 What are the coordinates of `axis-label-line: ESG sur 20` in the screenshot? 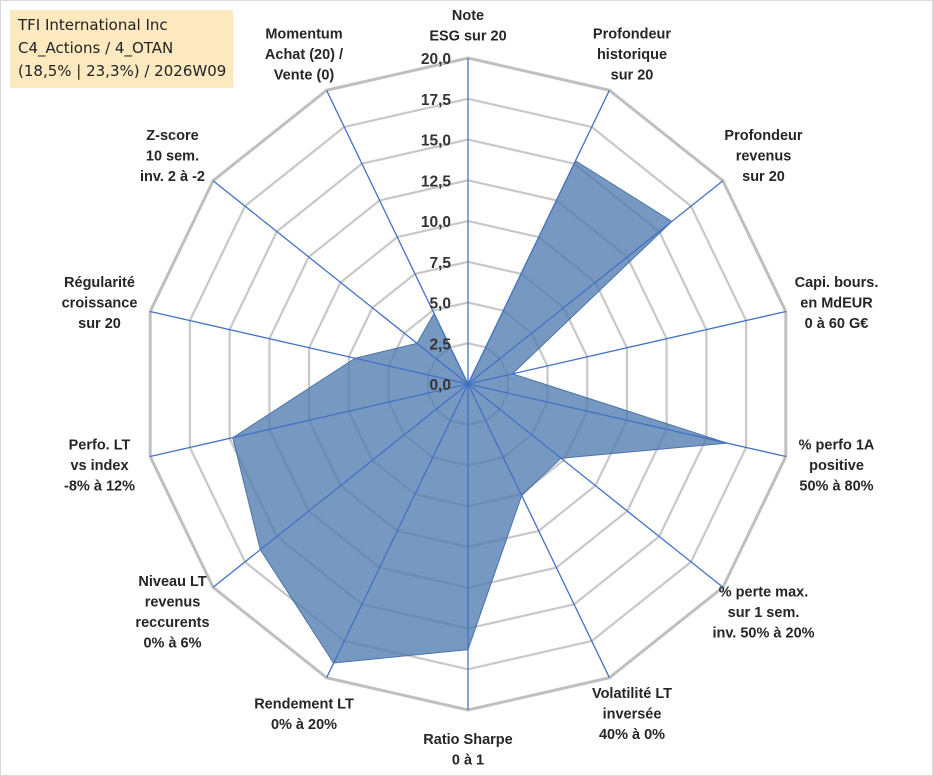 It's located at (467, 37).